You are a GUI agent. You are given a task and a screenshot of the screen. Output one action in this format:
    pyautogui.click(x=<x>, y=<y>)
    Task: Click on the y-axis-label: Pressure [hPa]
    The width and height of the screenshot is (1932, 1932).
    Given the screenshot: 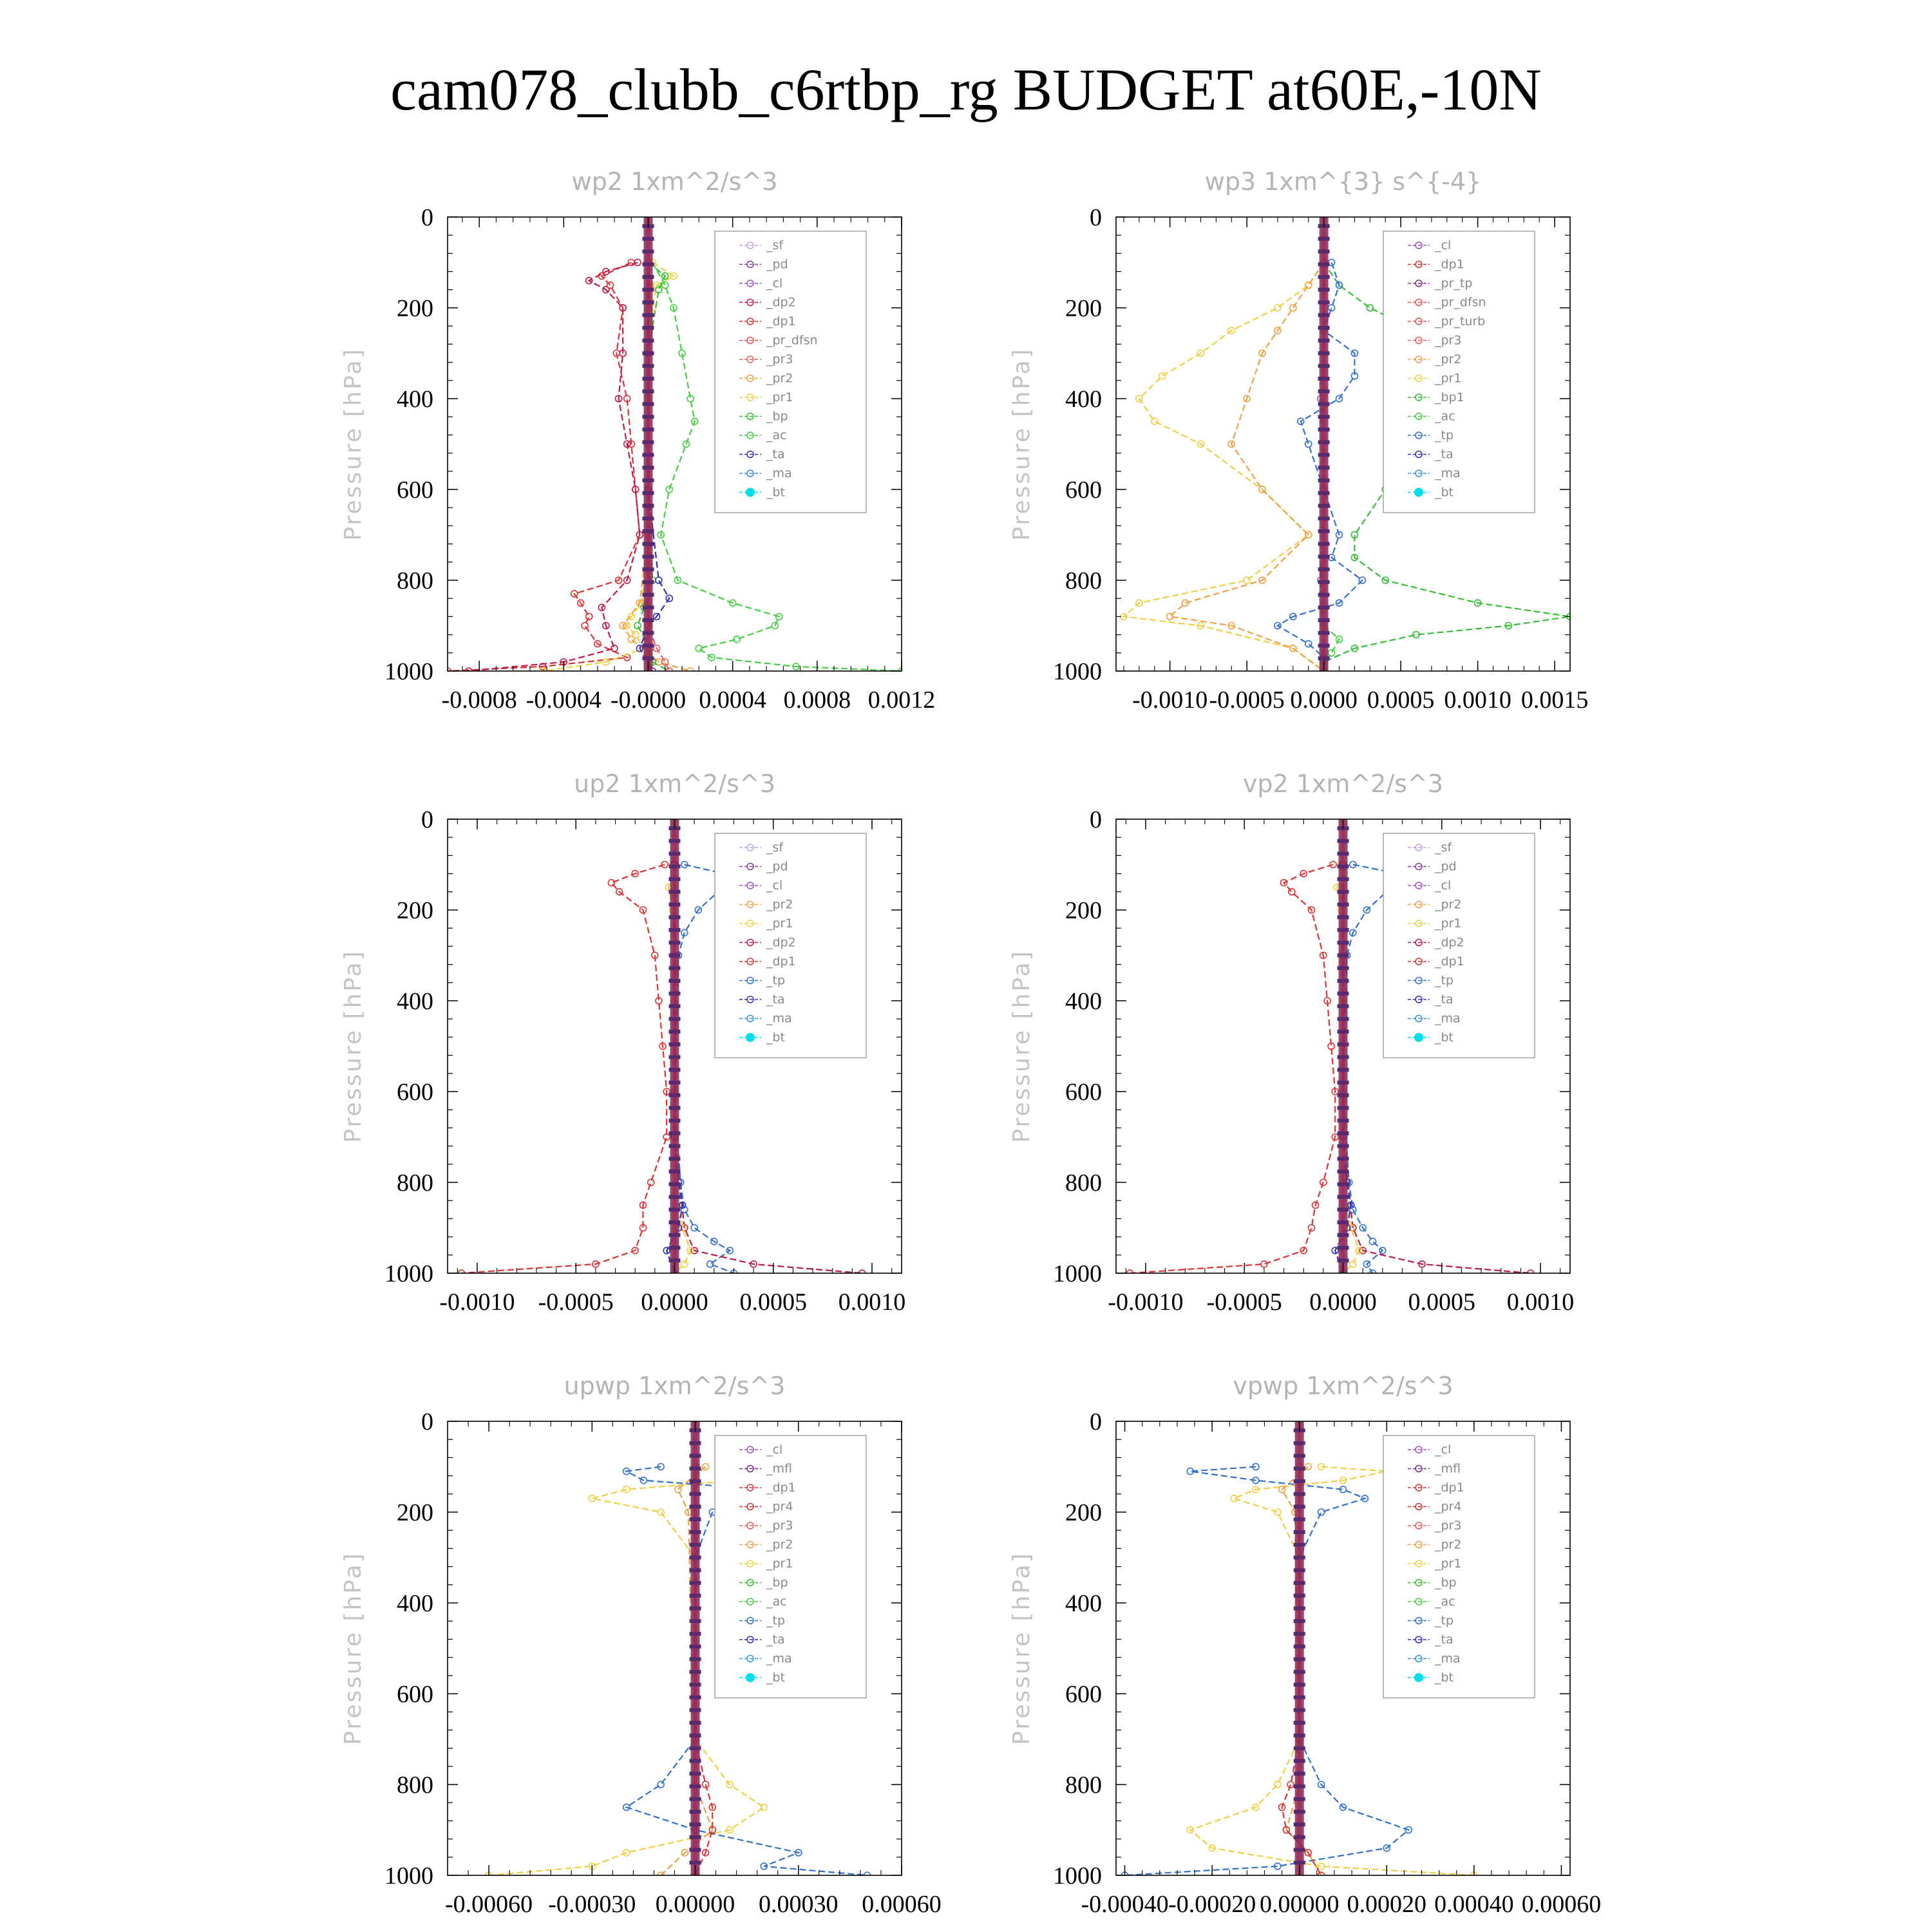 What is the action you would take?
    pyautogui.click(x=1022, y=1045)
    